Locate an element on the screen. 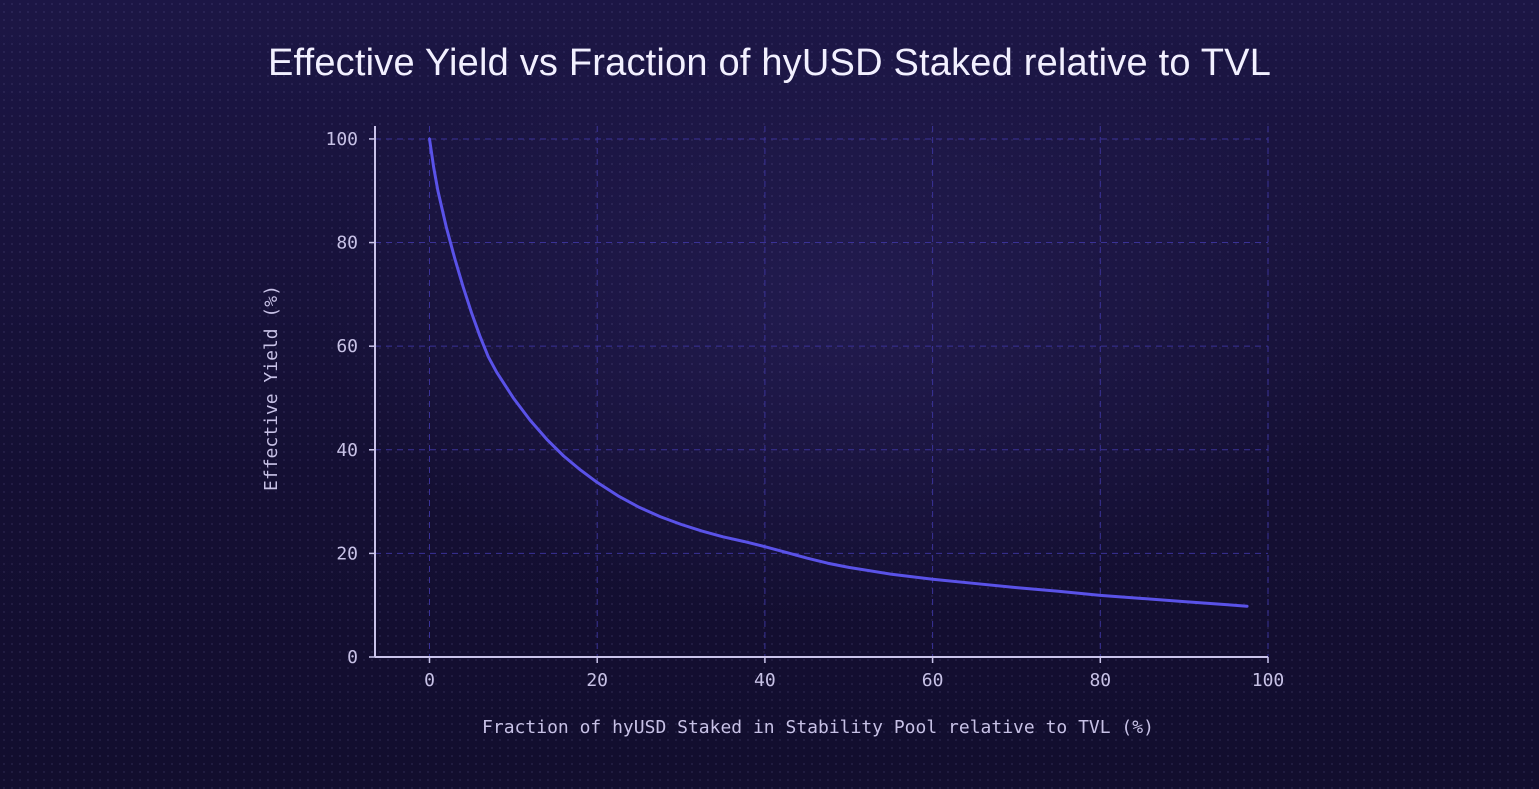 The height and width of the screenshot is (789, 1539). y-tick-label: 20 is located at coordinates (347, 553).